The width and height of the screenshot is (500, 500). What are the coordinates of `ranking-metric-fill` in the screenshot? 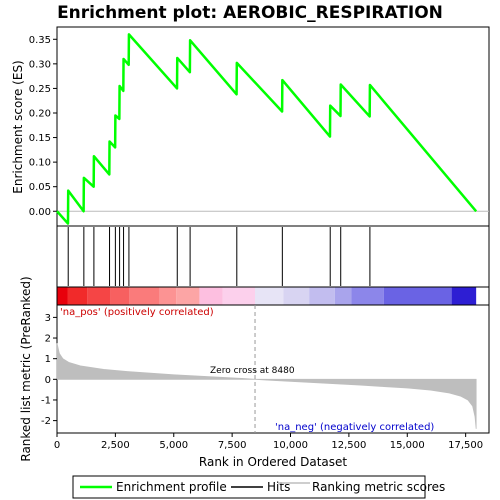 It's located at (266, 386).